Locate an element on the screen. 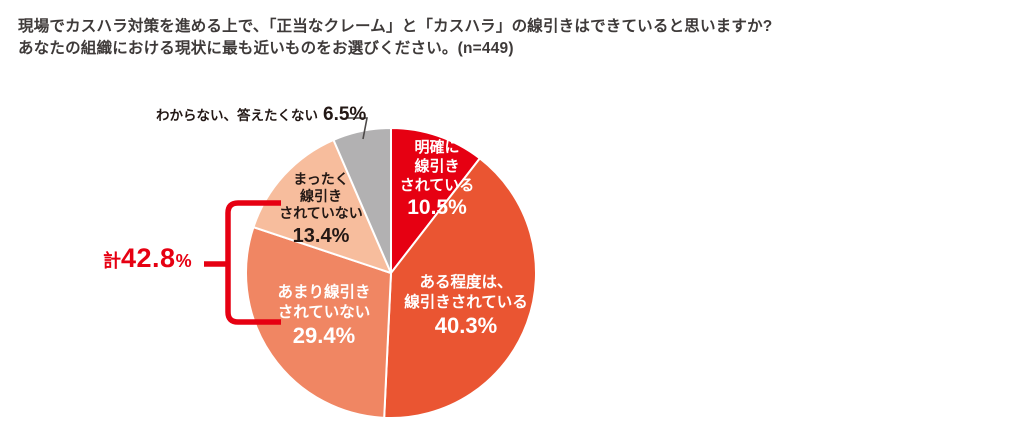  chart-title-line2: あなたの組織における現状に最も近いものをお選びください。(n=449) is located at coordinates (266, 48).